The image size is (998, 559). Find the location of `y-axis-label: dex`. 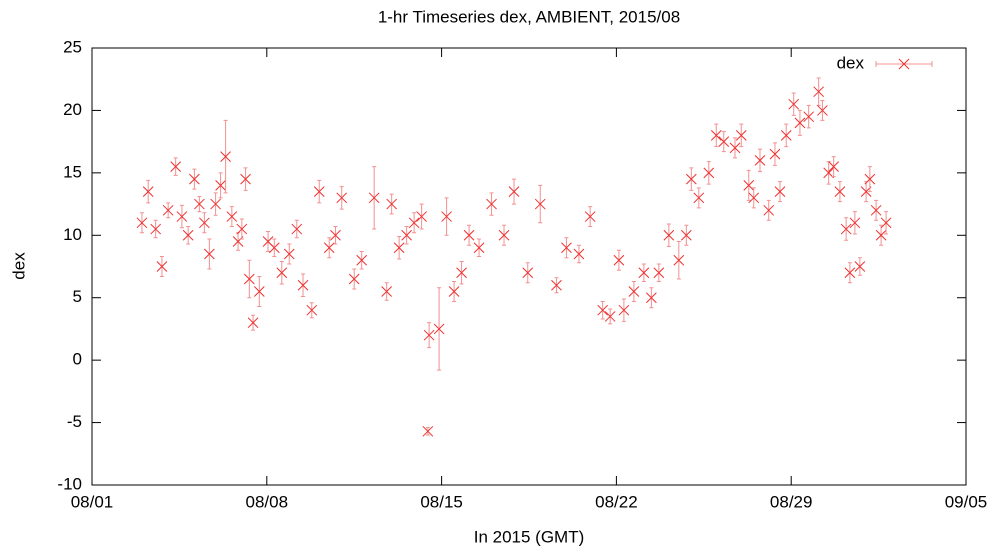

y-axis-label: dex is located at coordinates (18, 266).